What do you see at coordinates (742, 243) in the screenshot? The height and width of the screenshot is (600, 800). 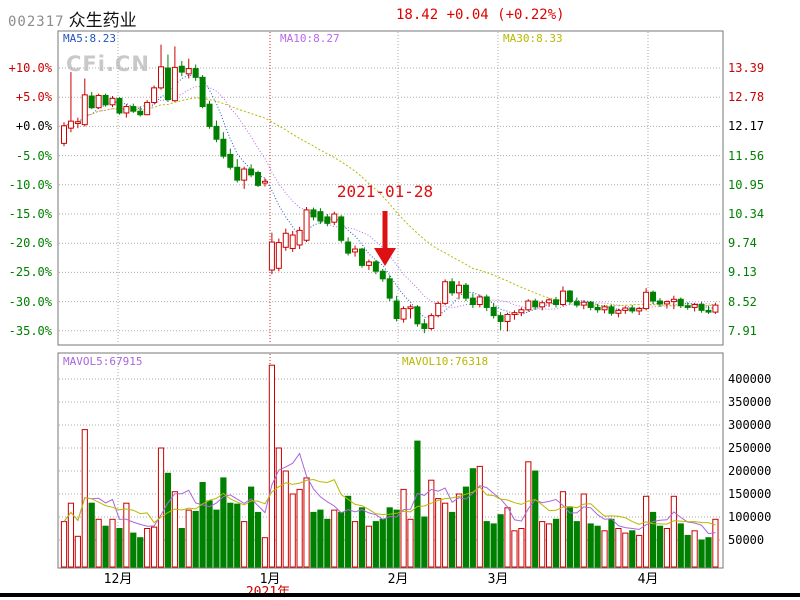 I see `price-axis-label: 9.74` at bounding box center [742, 243].